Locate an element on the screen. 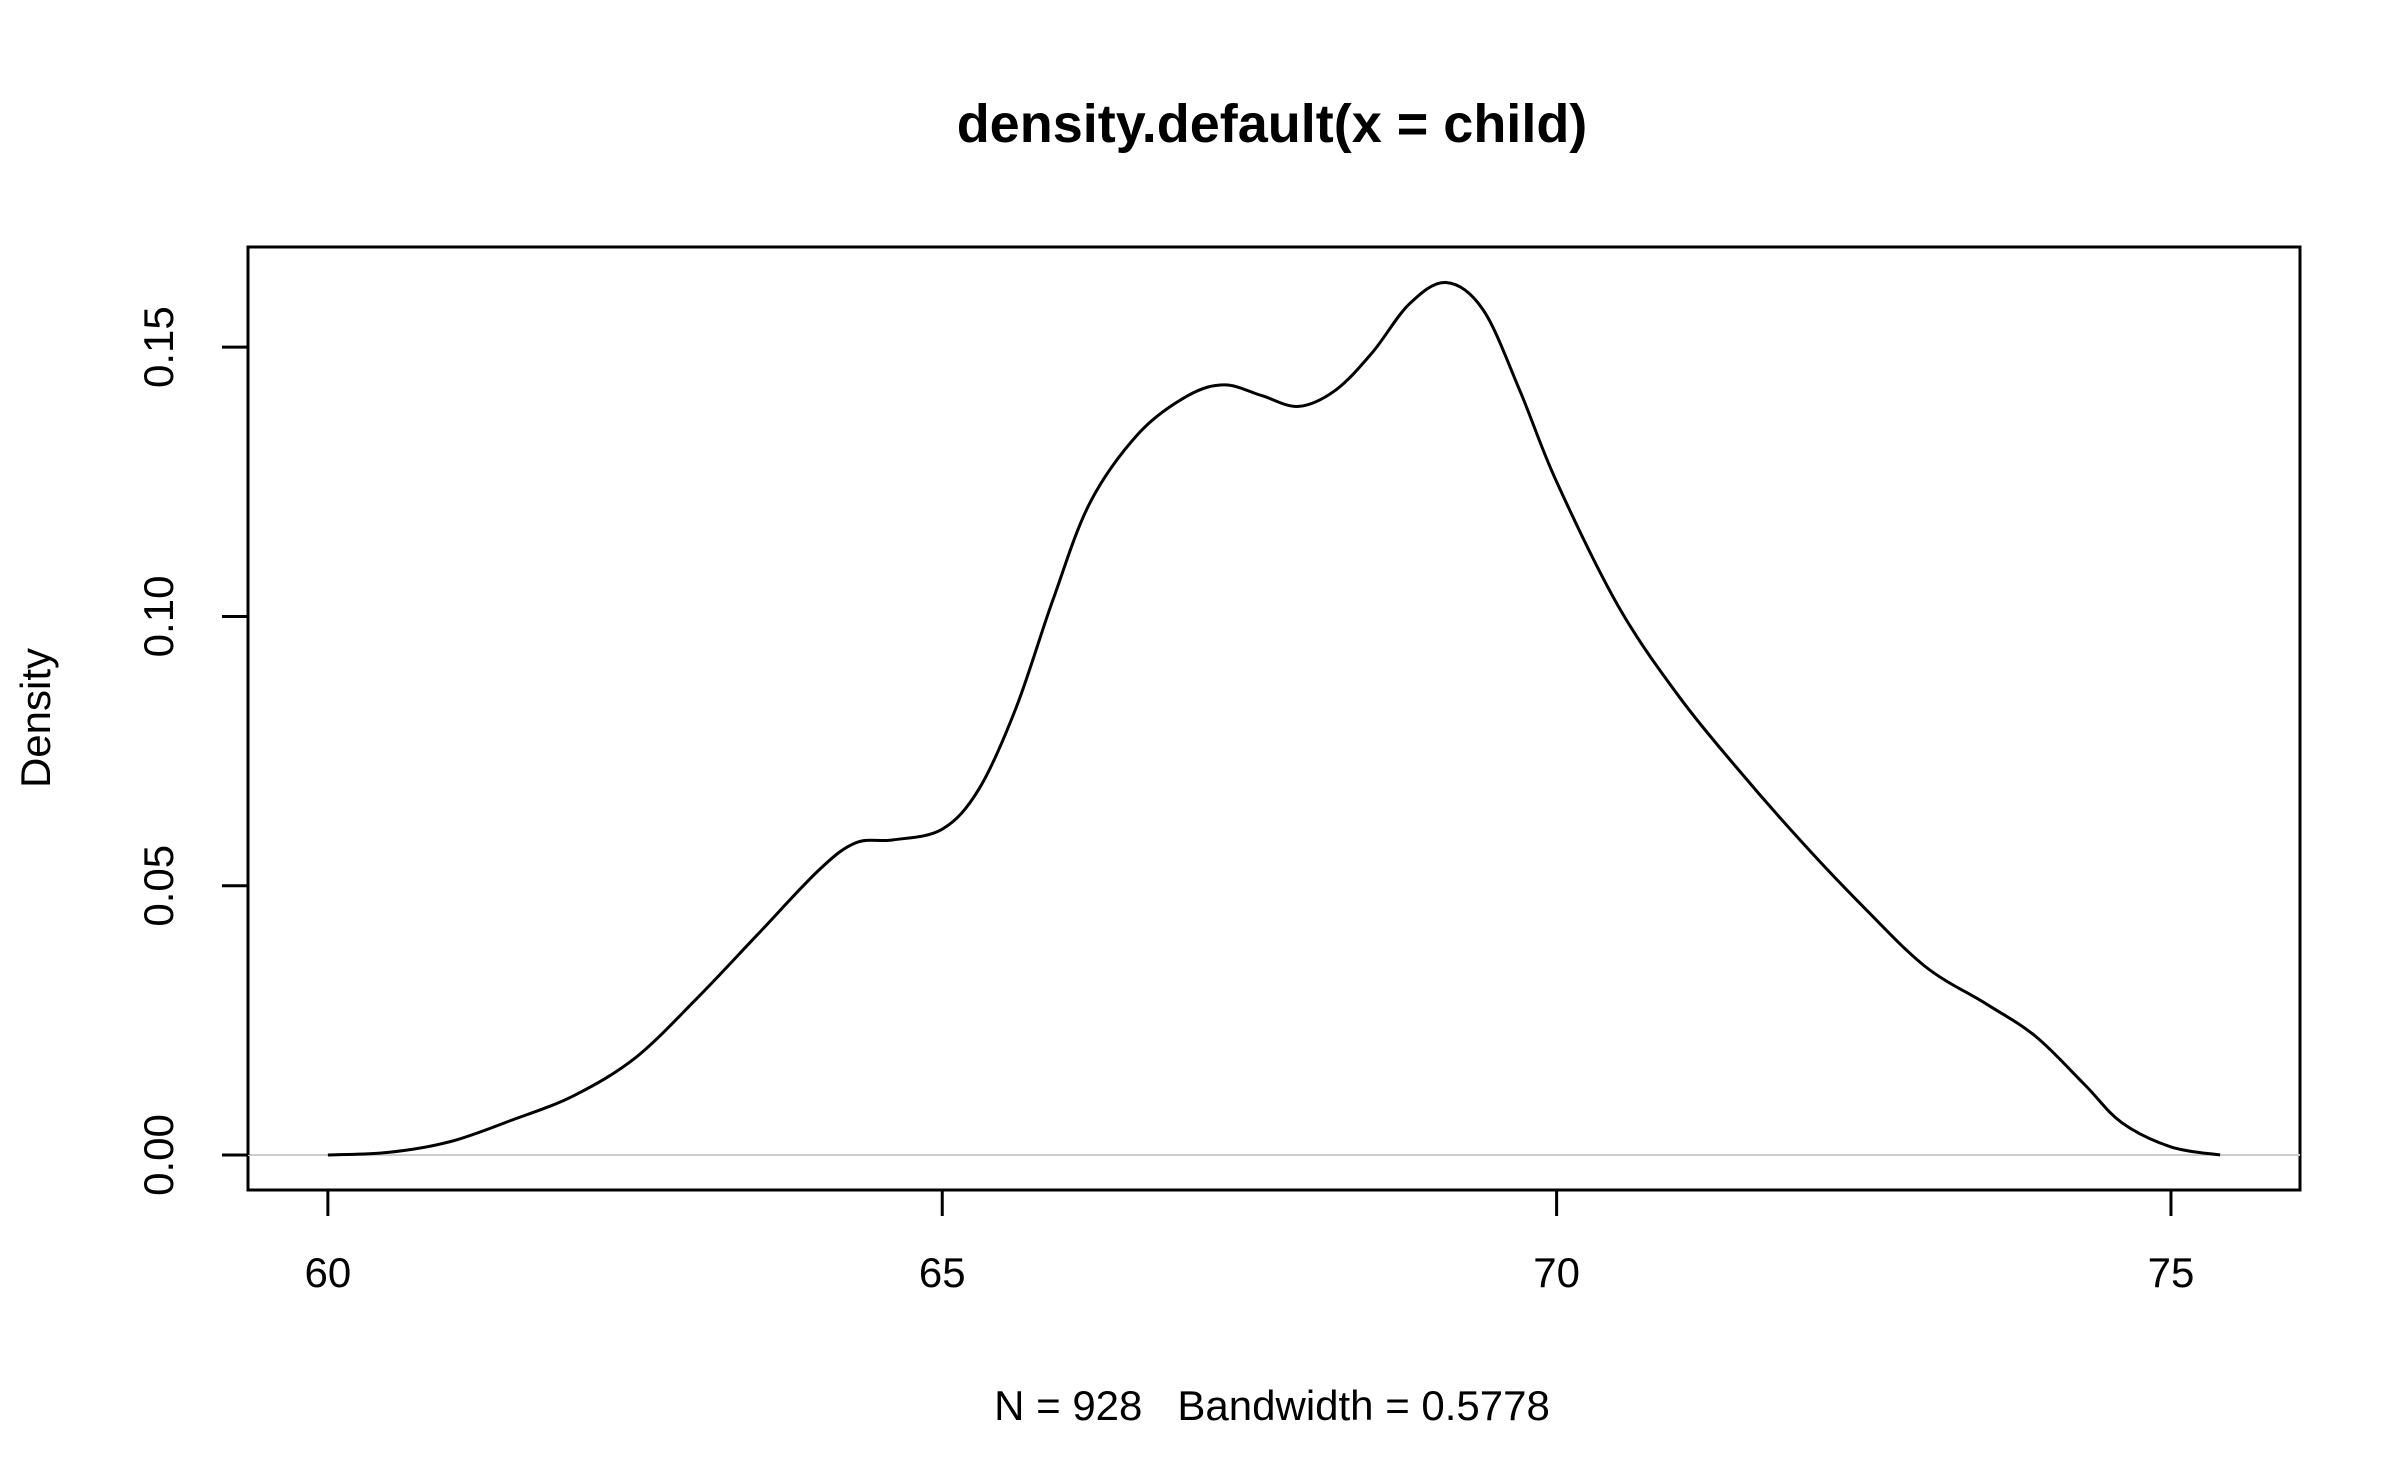 This screenshot has height=1483, width=2400. chart-title: density.default(x = child) is located at coordinates (1272, 124).